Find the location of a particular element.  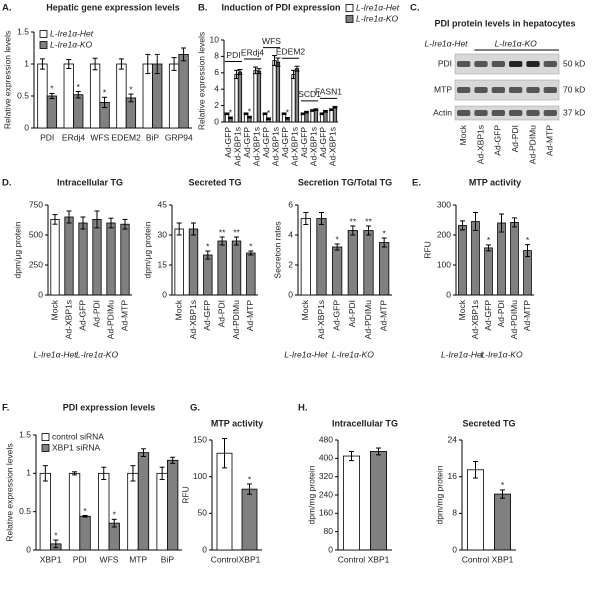

x-tick-label: BiP is located at coordinates (168, 559).